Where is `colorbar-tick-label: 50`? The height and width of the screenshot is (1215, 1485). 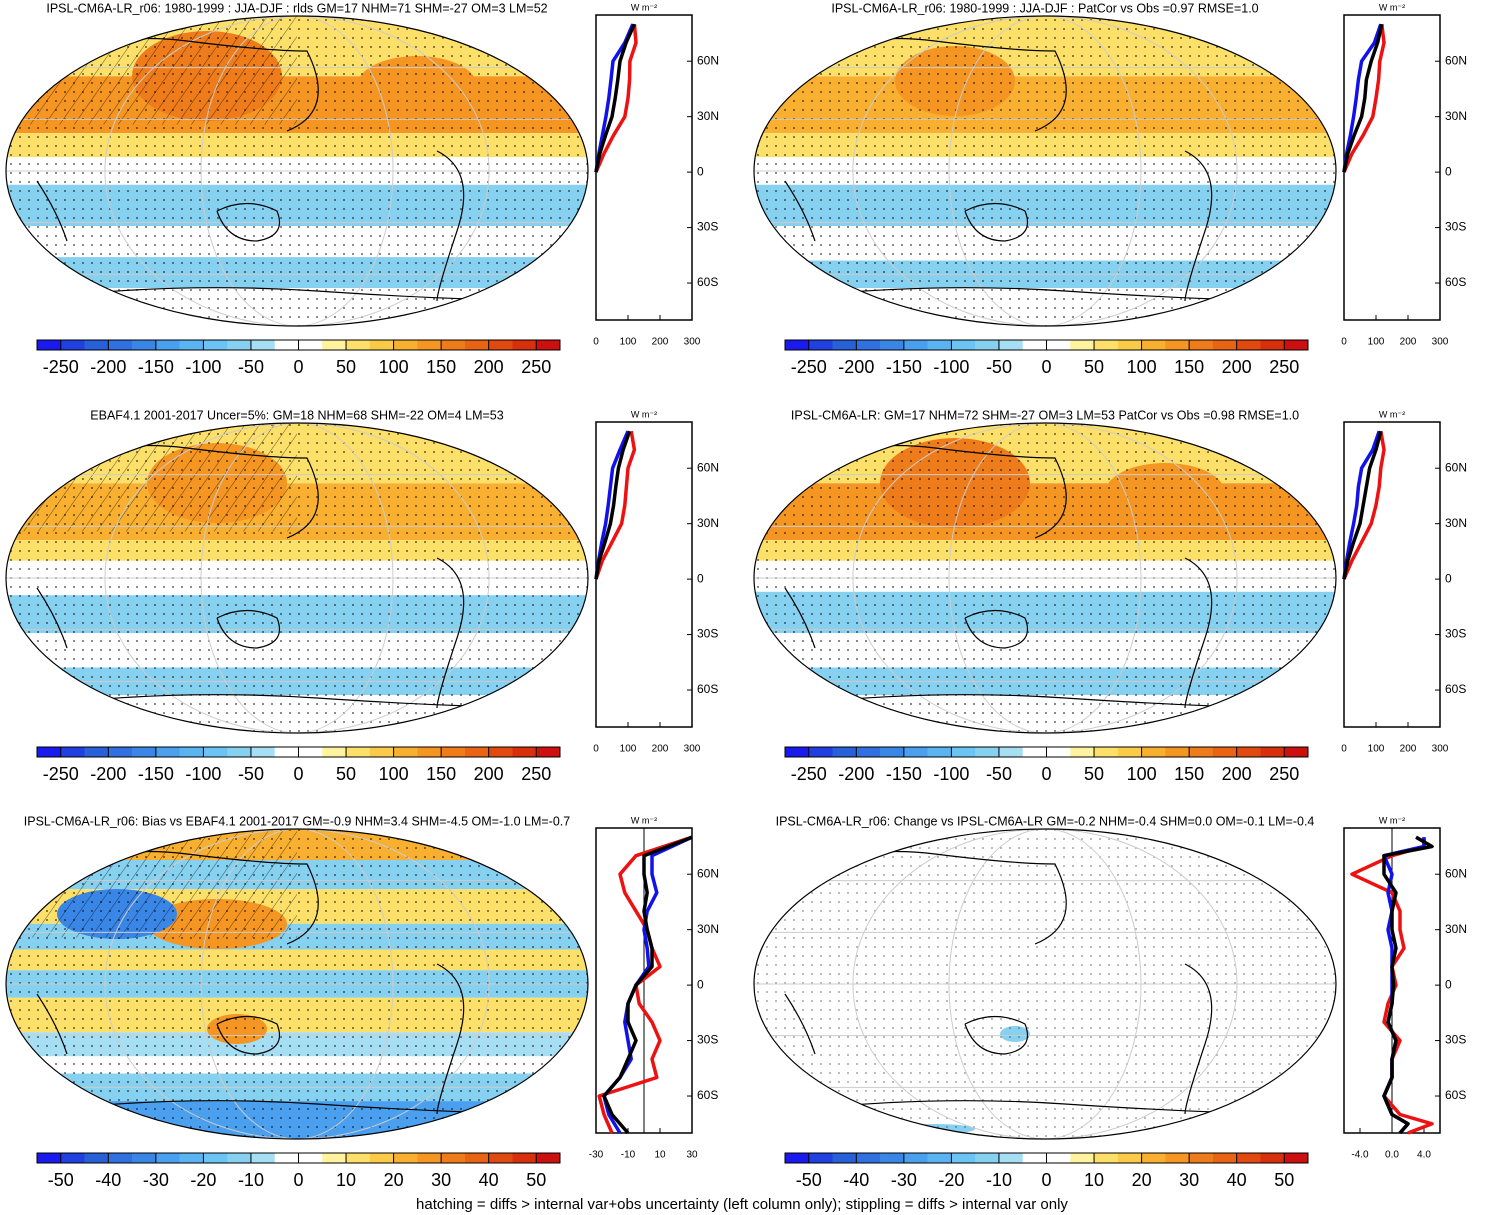 colorbar-tick-label: 50 is located at coordinates (1094, 367).